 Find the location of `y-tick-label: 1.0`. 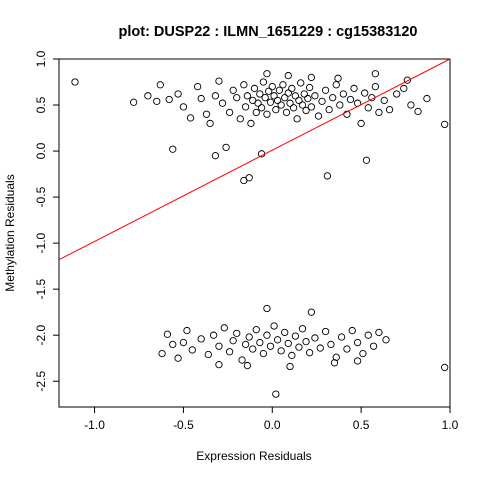

y-tick-label: 1.0 is located at coordinates (41, 58).